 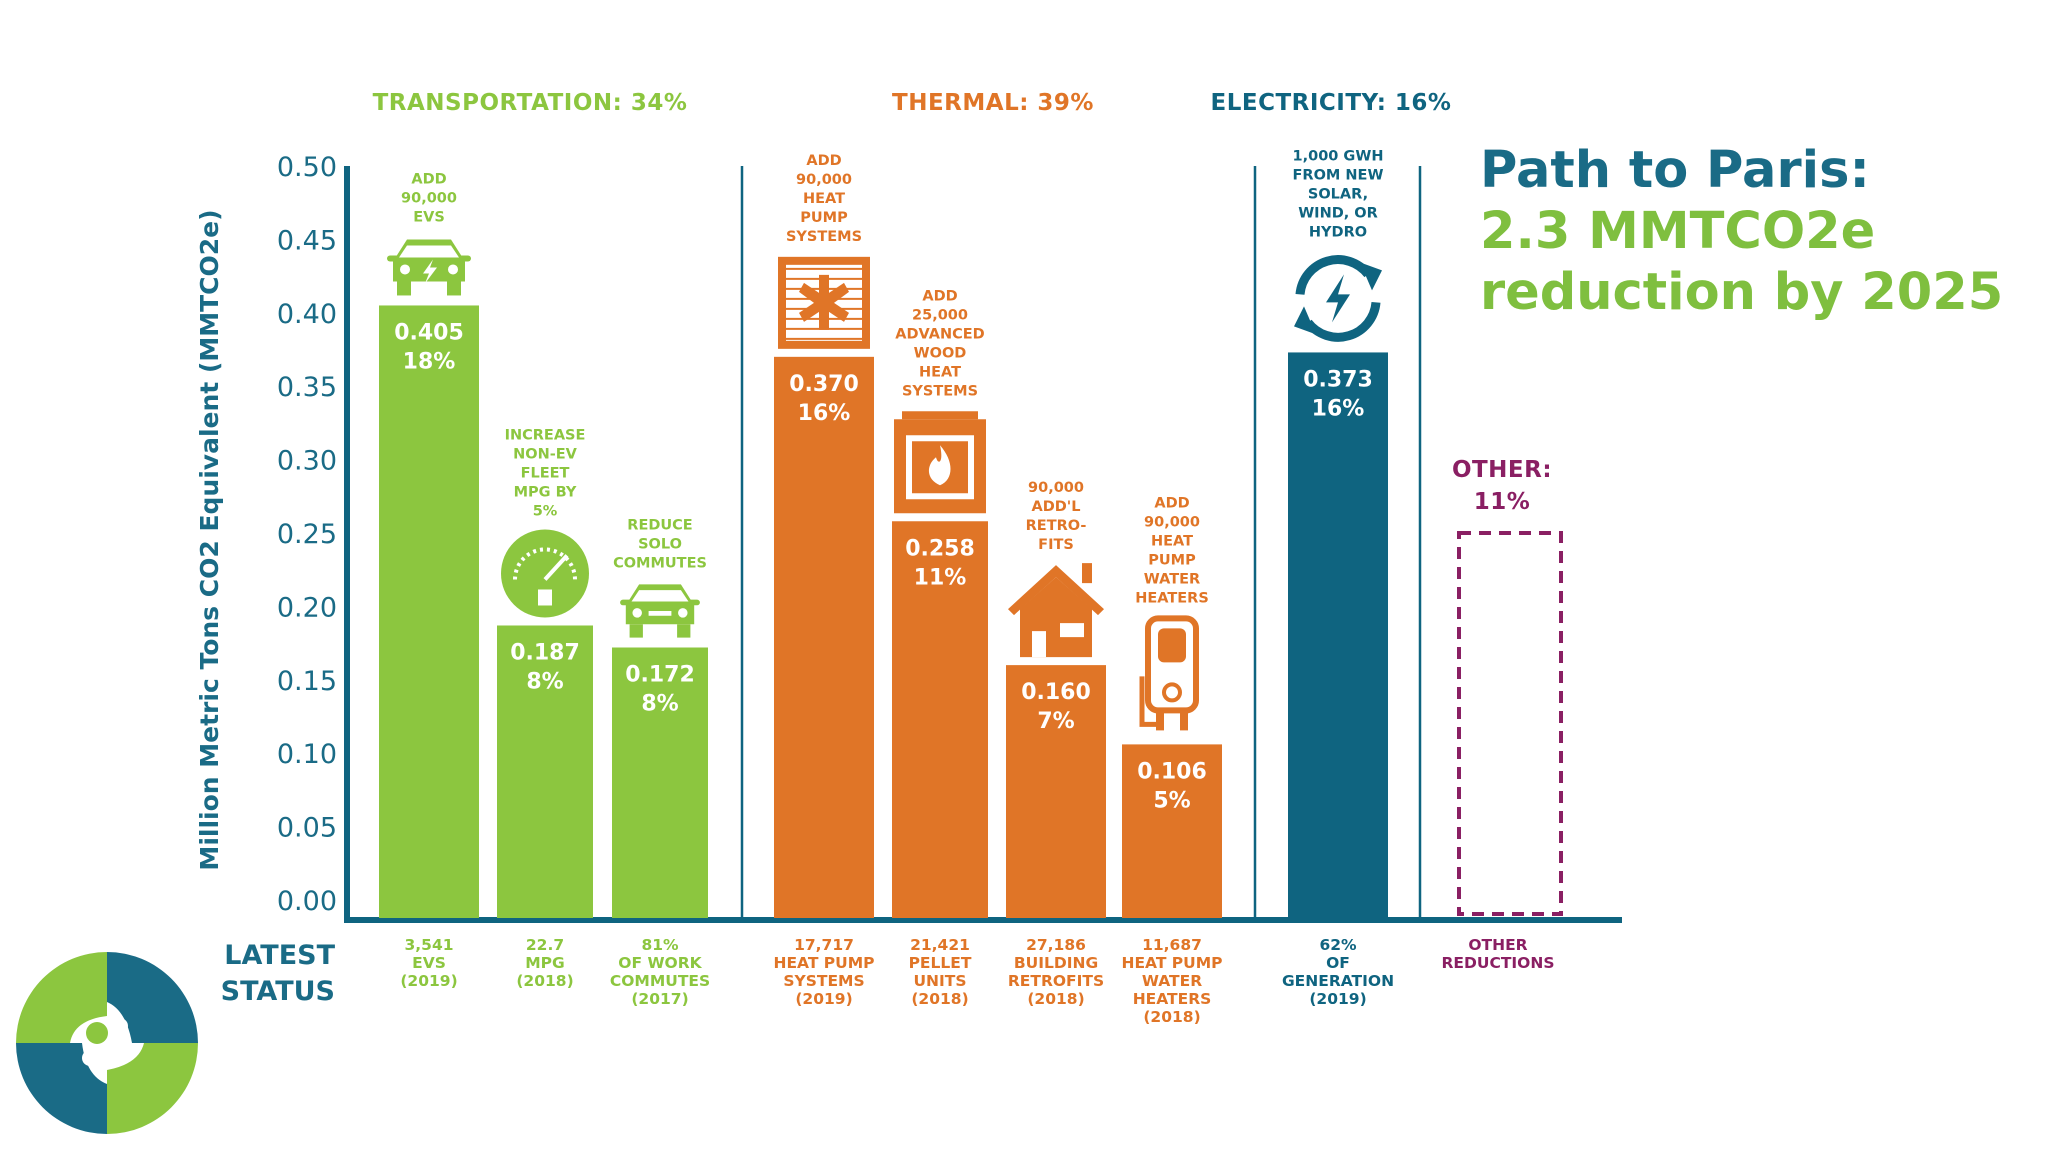 I want to click on bar-value-label: 0.258, so click(x=940, y=548).